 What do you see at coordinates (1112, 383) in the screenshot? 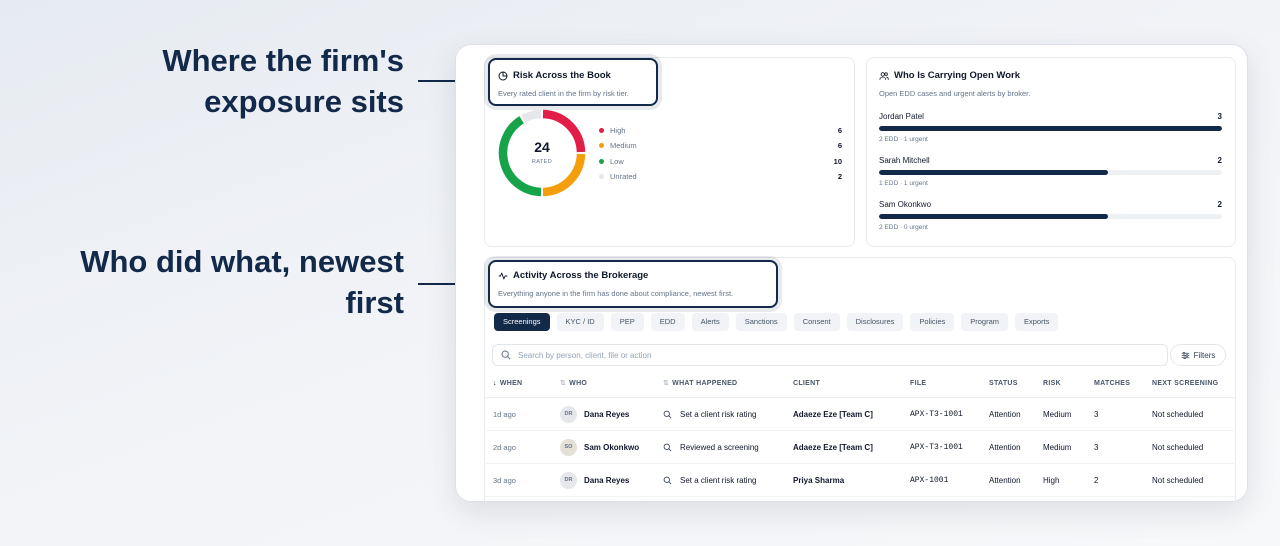
I see `column-header-matches: MATCHES` at bounding box center [1112, 383].